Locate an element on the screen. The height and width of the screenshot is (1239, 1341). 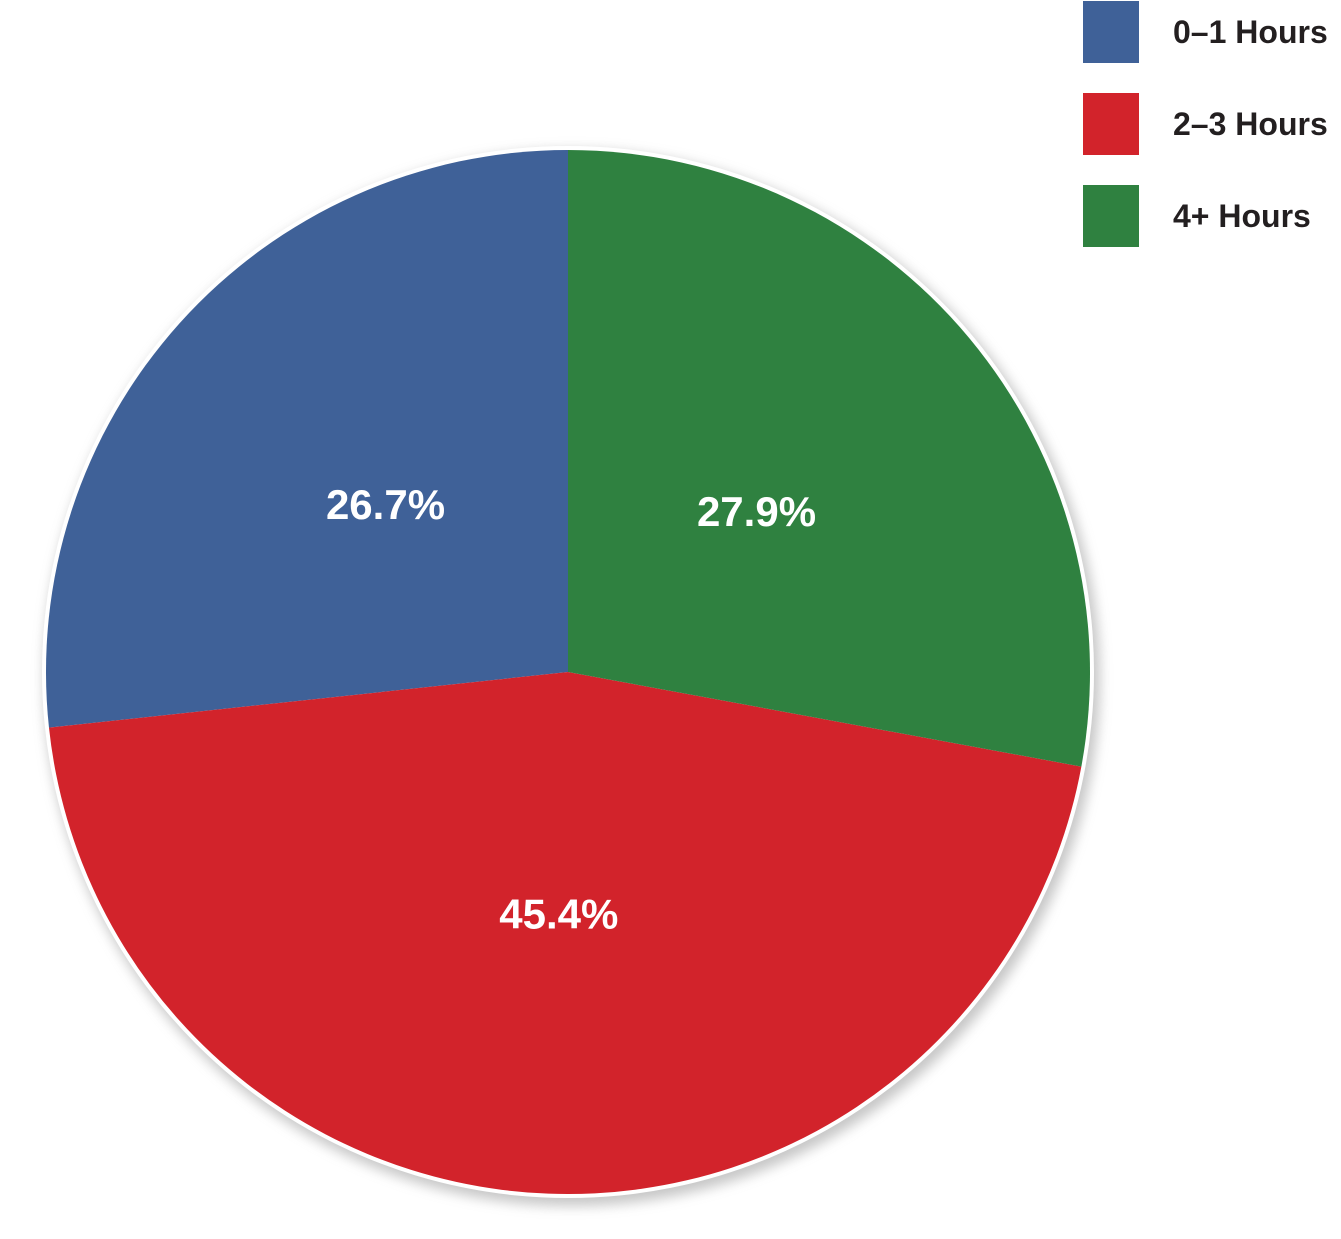
slice-label-1: 26.7% is located at coordinates (385, 504).